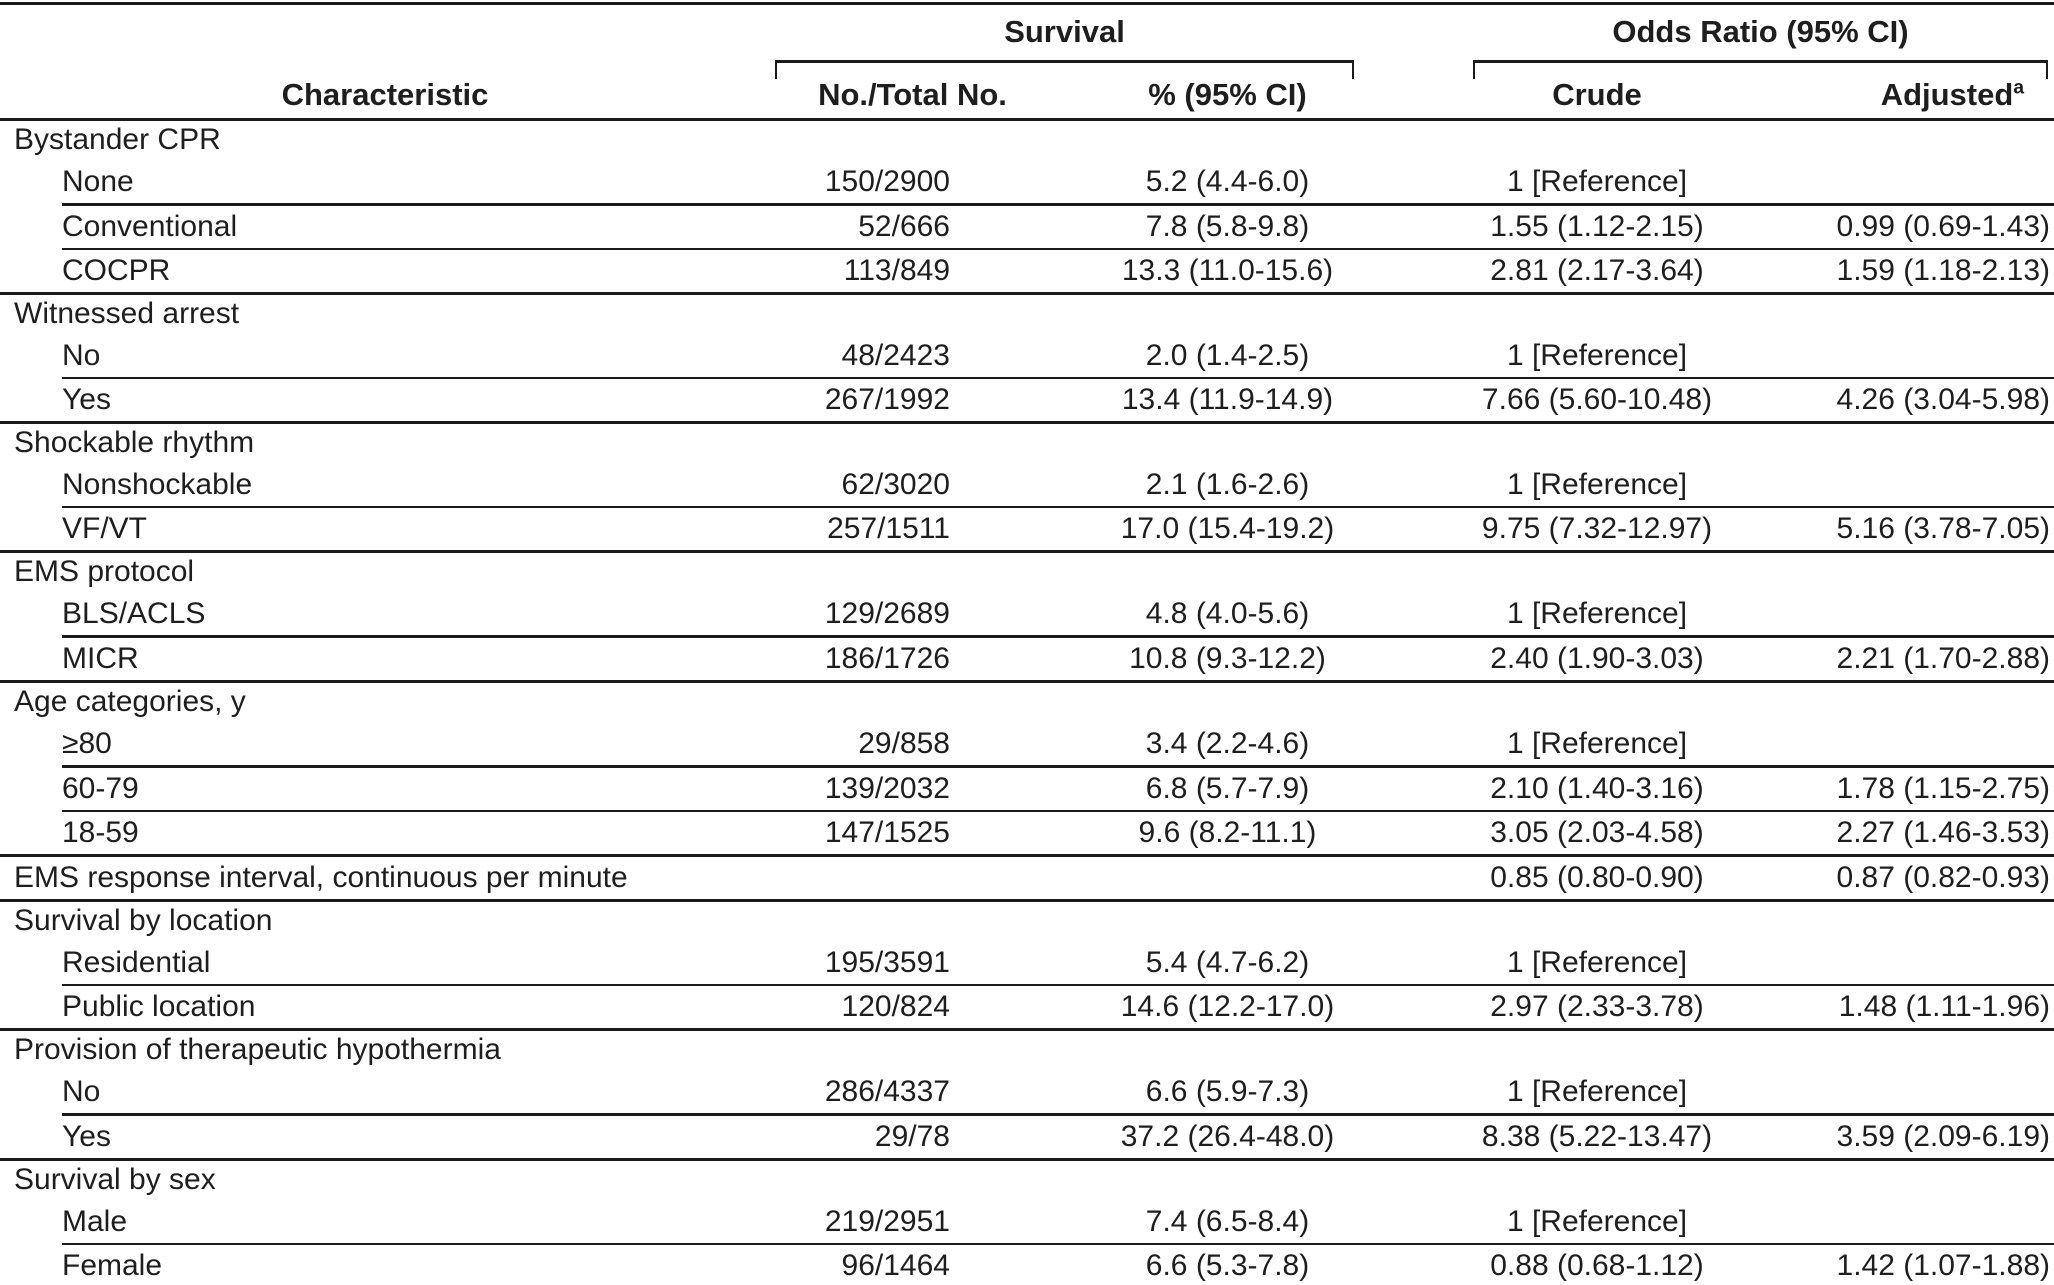 The image size is (2054, 1285). I want to click on pct-ci-cell: 13.3 (11.0-15.6), so click(1227, 270).